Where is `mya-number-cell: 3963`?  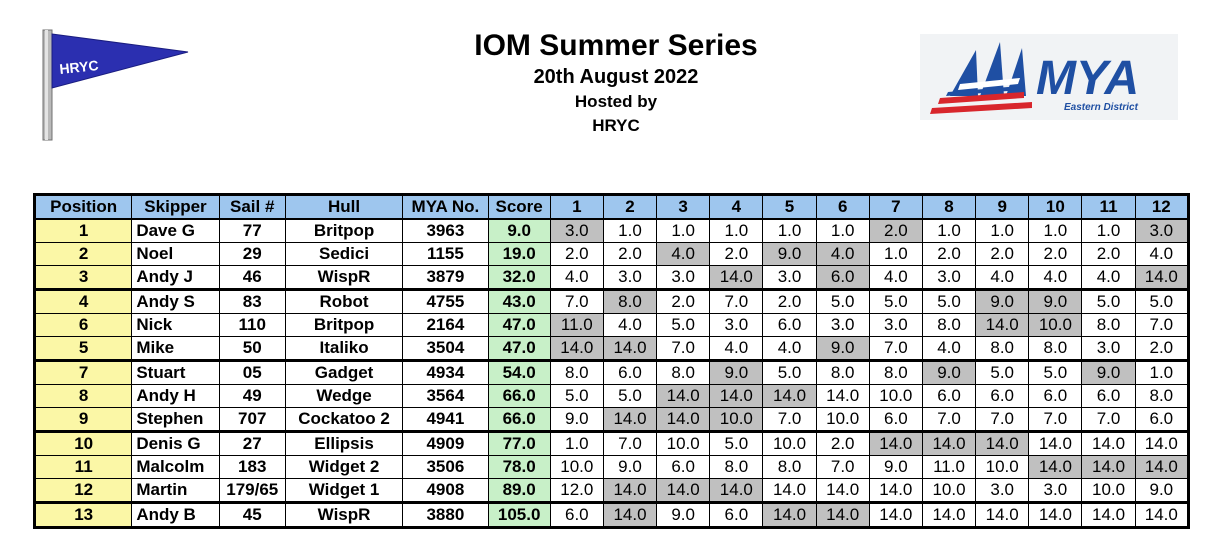
mya-number-cell: 3963 is located at coordinates (445, 230).